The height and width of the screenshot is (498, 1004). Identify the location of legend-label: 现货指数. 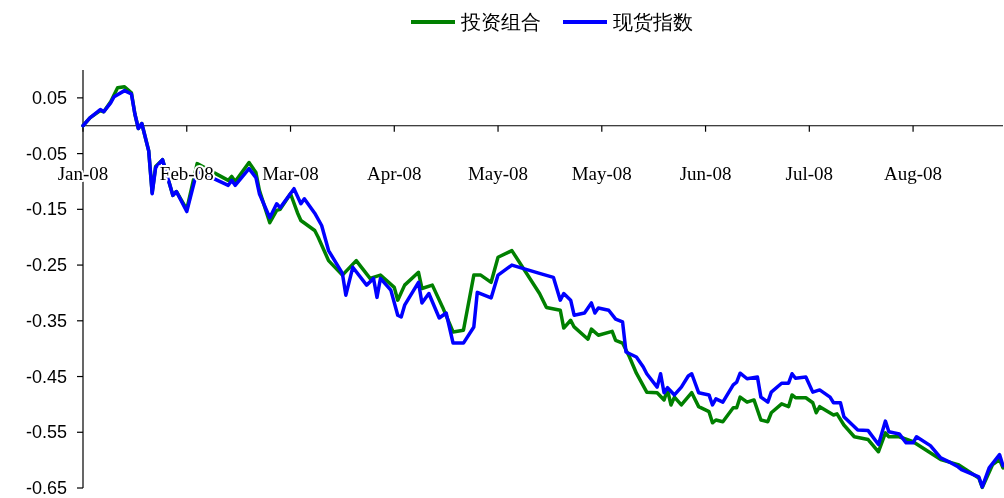
(653, 22).